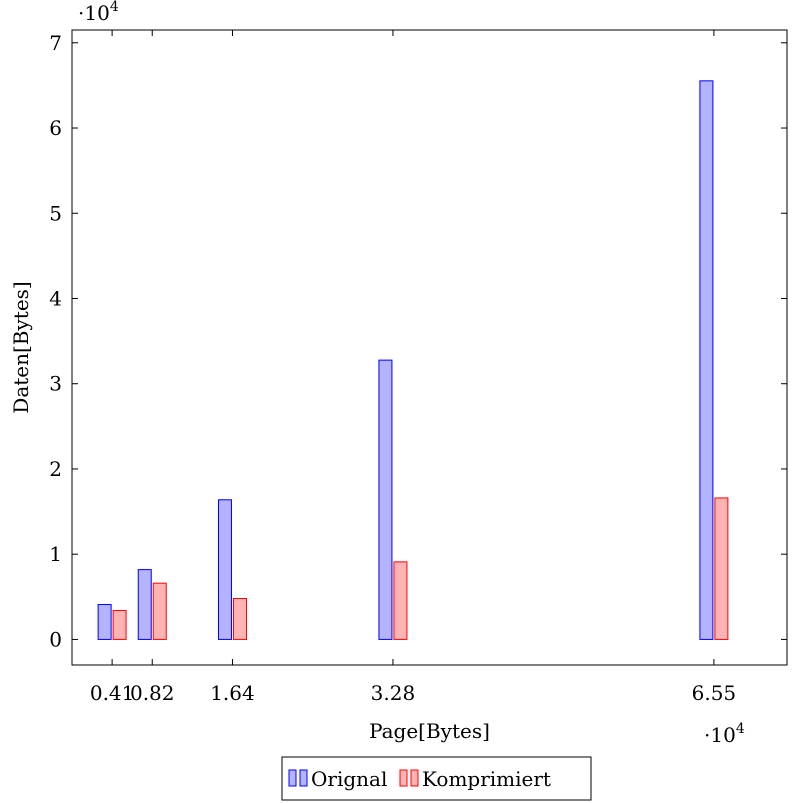  Describe the element at coordinates (55, 128) in the screenshot. I see `y-tick-label: 6` at that location.